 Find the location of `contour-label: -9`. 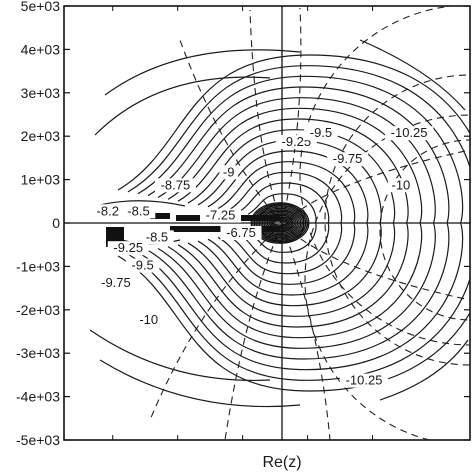

contour-label: -9 is located at coordinates (229, 171).